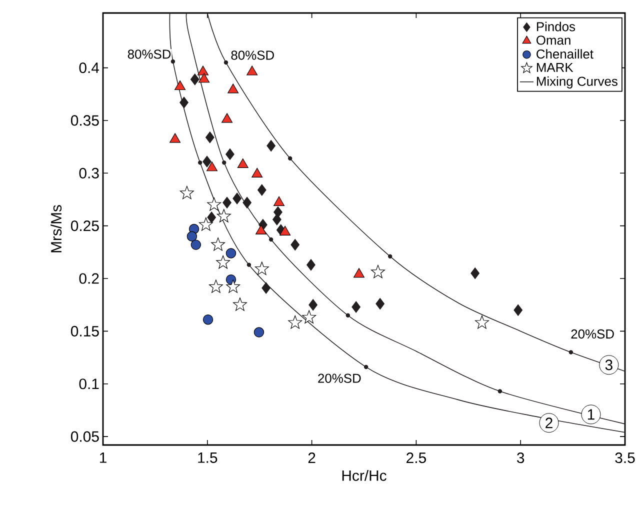  What do you see at coordinates (565, 54) in the screenshot?
I see `legend-label: Chenaillet` at bounding box center [565, 54].